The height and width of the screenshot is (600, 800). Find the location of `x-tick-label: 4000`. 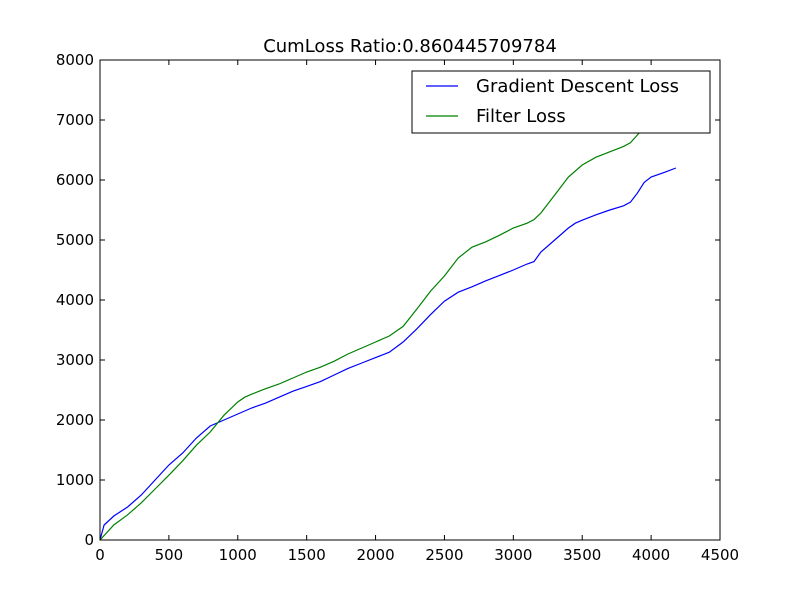

x-tick-label: 4000 is located at coordinates (651, 555).